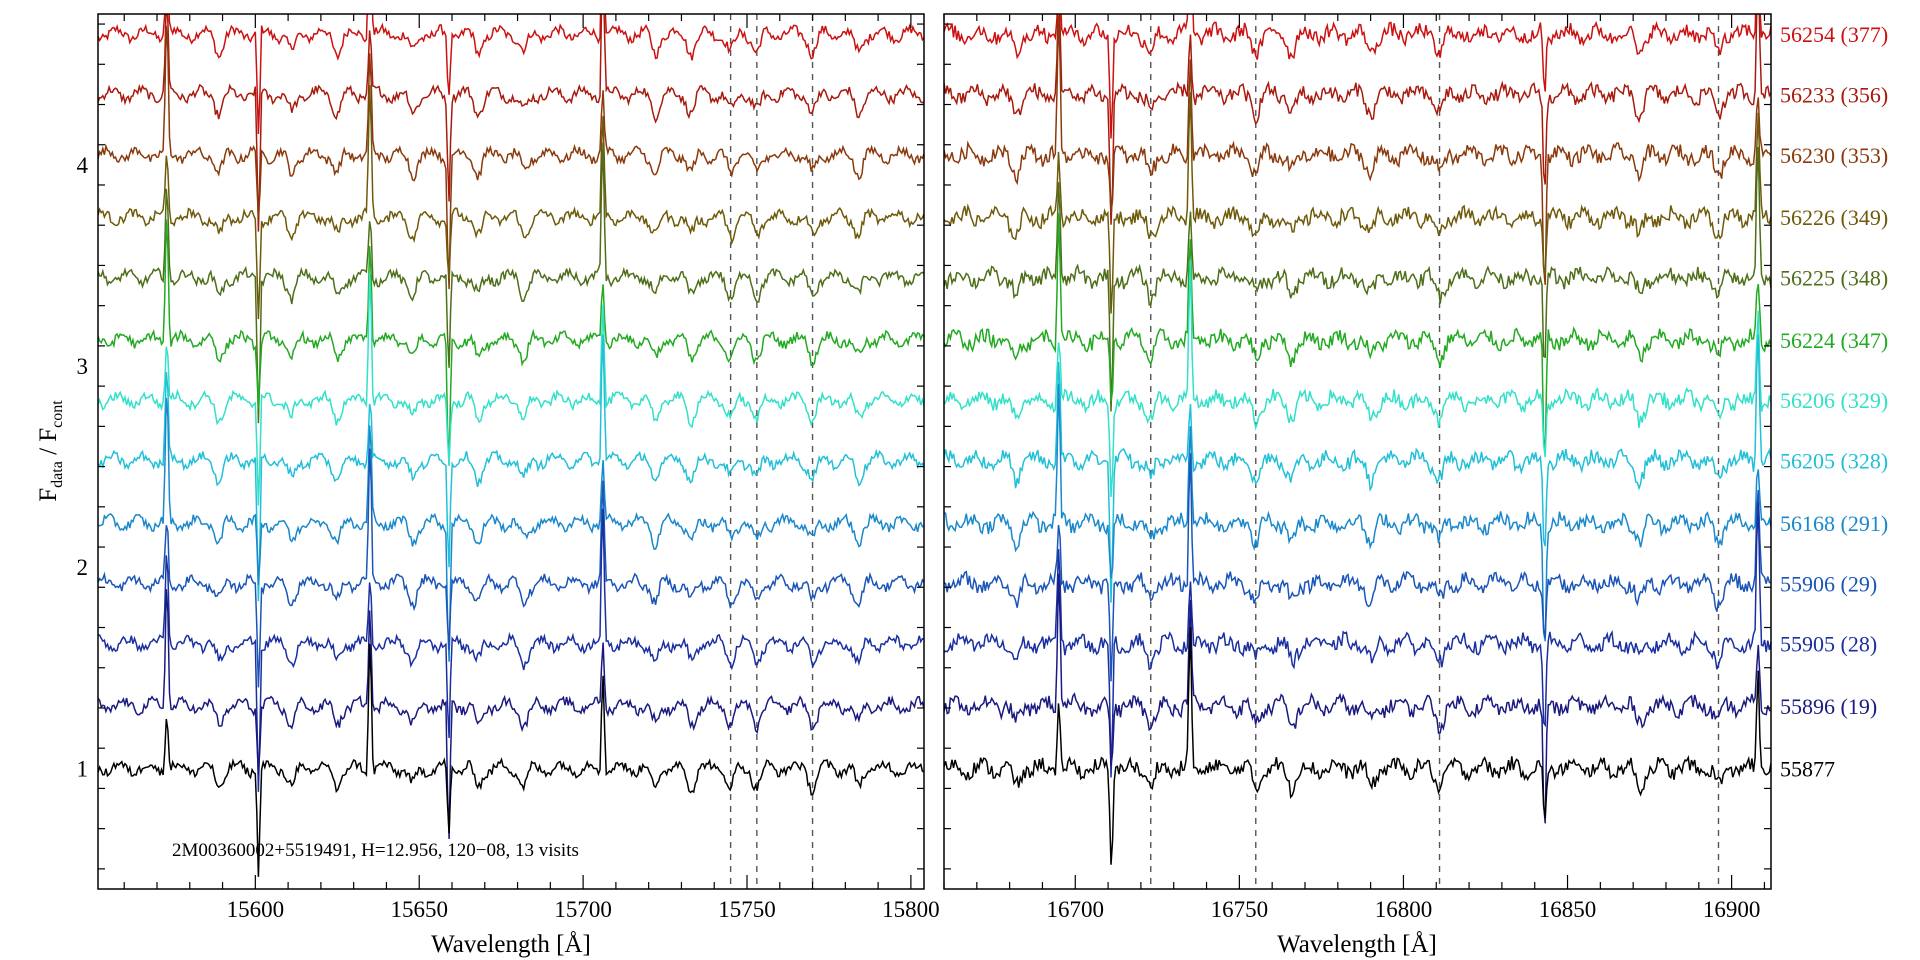 The width and height of the screenshot is (1920, 960). What do you see at coordinates (1568, 909) in the screenshot?
I see `x-tick-label: 16850` at bounding box center [1568, 909].